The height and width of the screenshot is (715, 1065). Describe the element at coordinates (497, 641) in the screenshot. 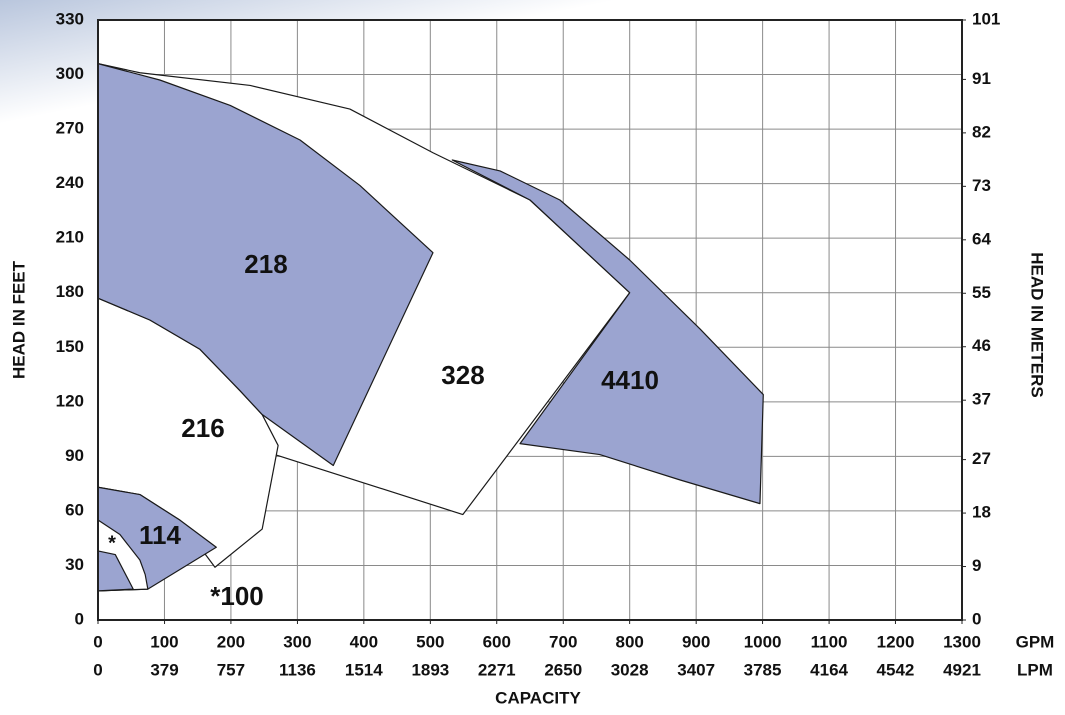

I see `x-tick-label: 600` at that location.